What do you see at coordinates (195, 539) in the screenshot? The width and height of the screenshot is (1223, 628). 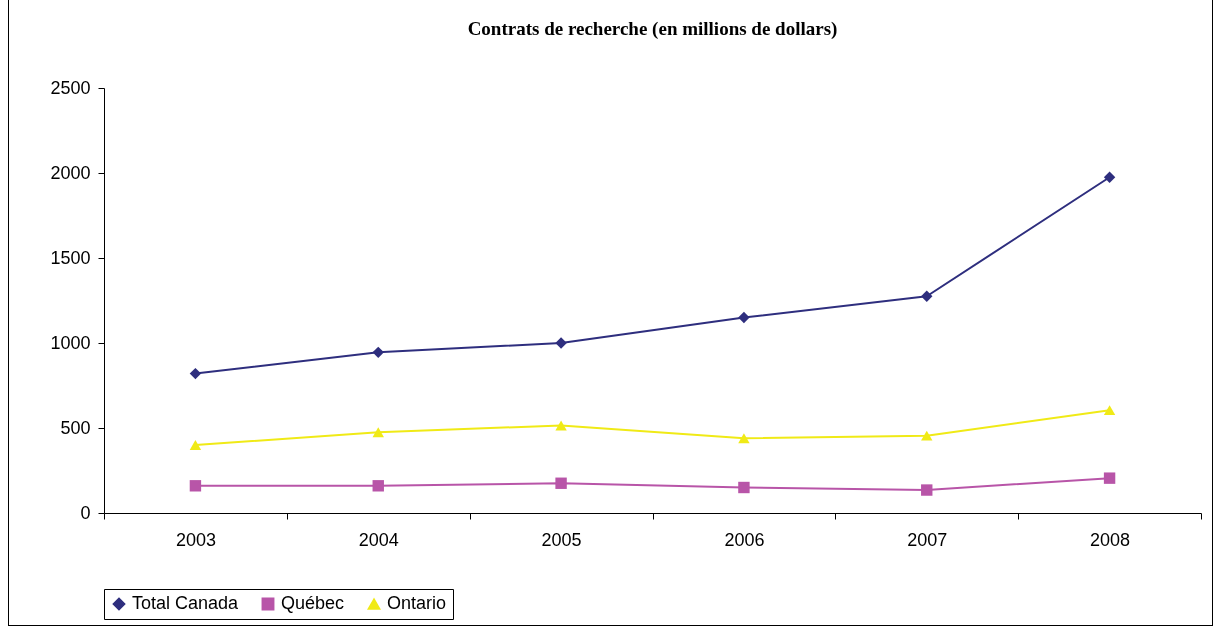 I see `x-tick-label: 2003` at bounding box center [195, 539].